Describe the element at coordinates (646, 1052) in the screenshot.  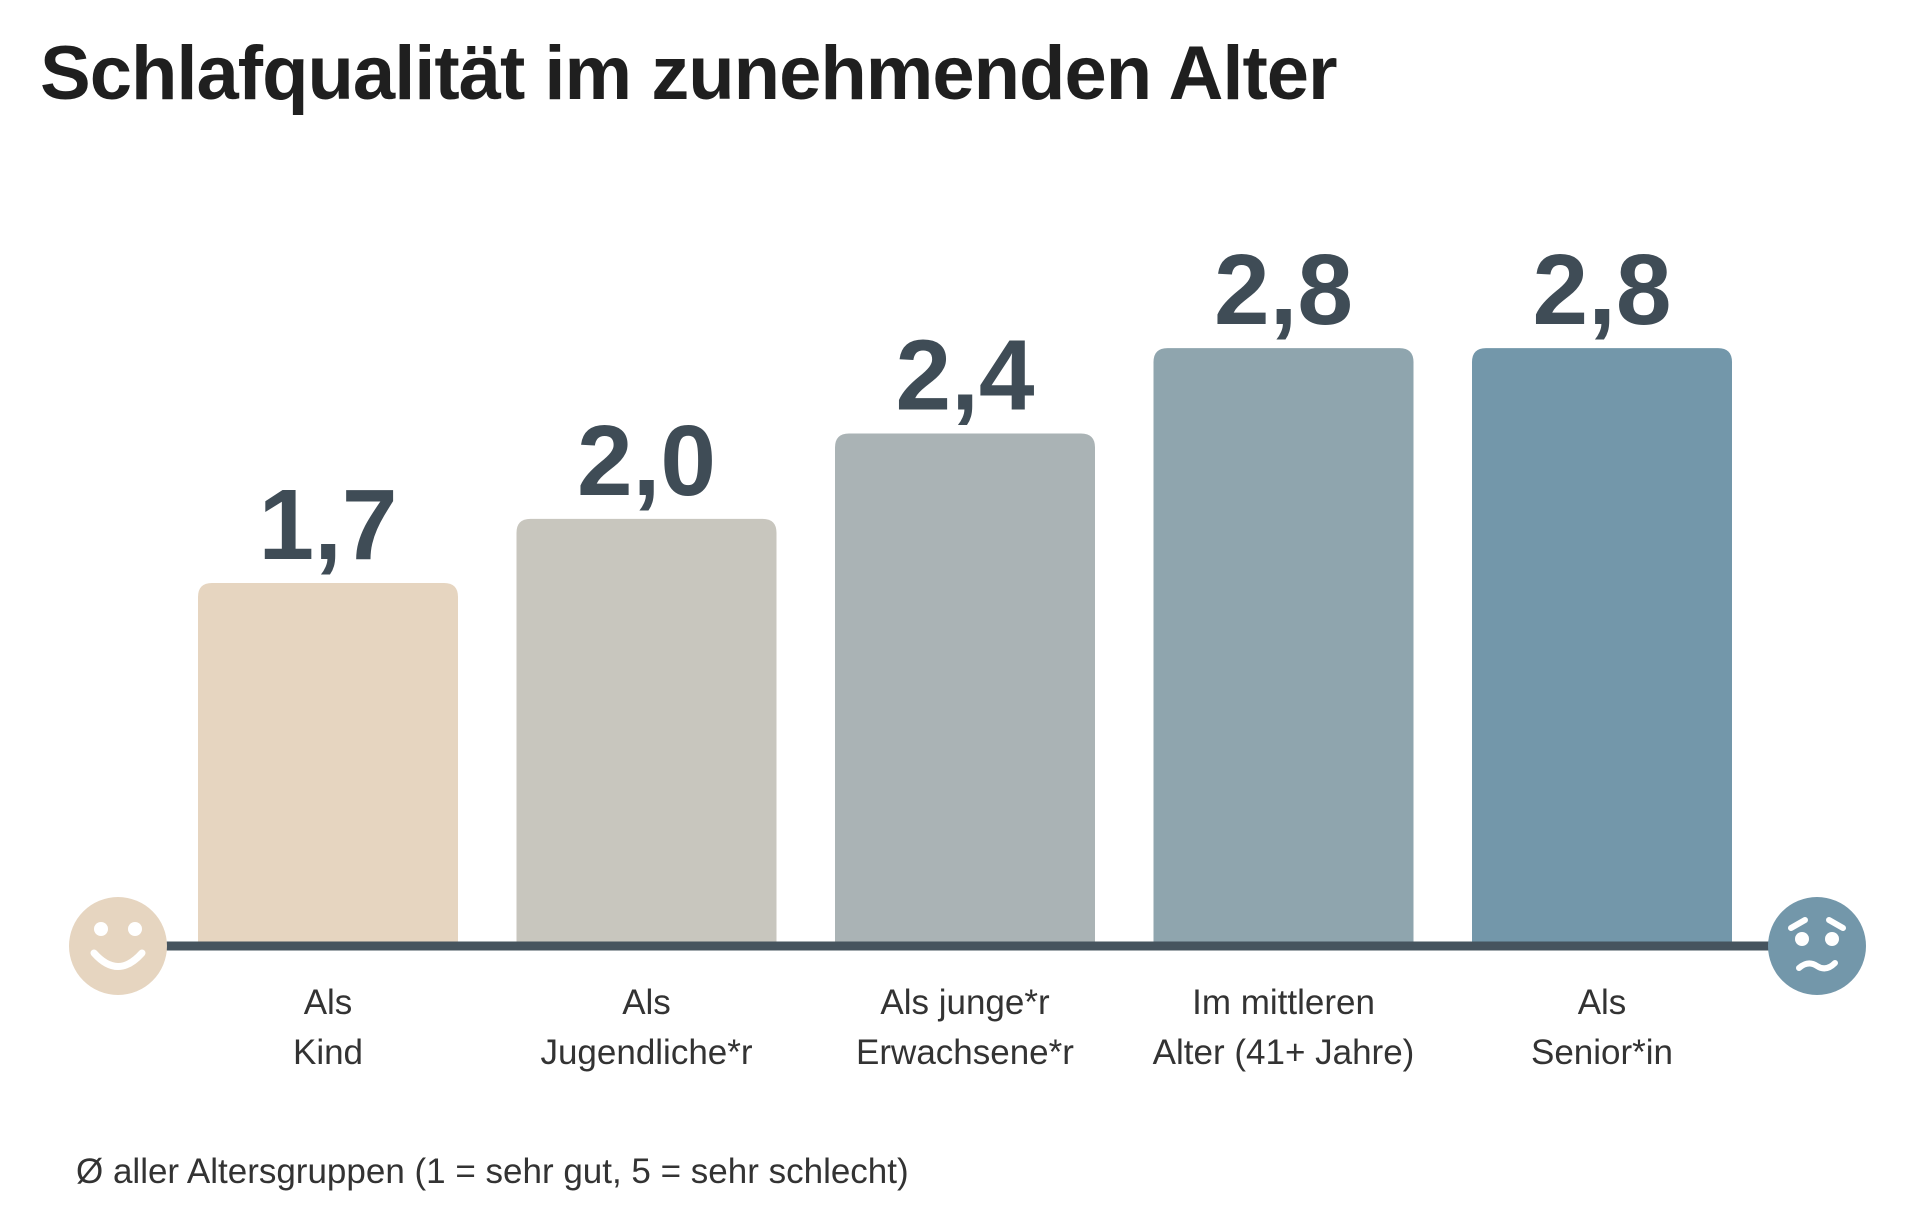
I see `category-label: Jugendliche*r` at that location.